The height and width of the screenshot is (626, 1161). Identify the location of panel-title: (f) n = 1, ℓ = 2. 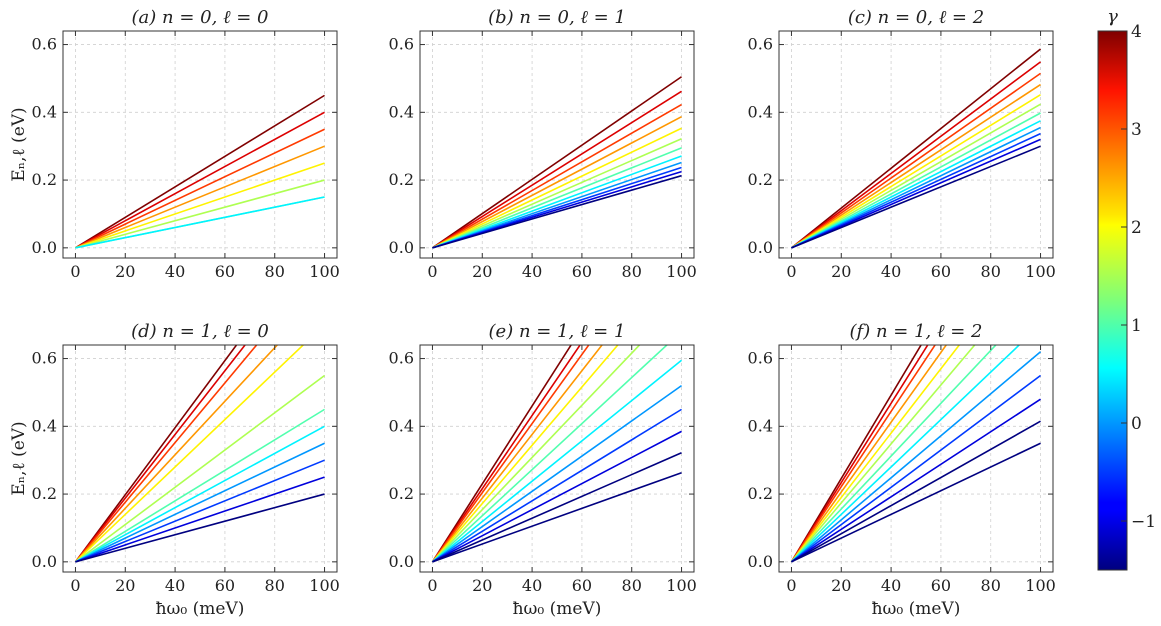
(916, 331).